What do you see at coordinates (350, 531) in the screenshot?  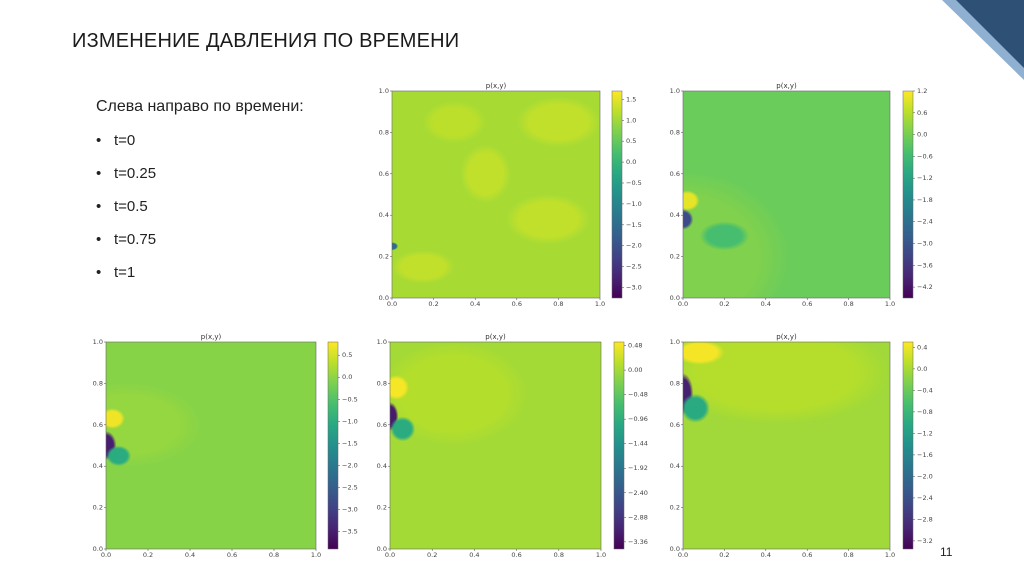 I see `colorbar-tick-label: −3.5` at bounding box center [350, 531].